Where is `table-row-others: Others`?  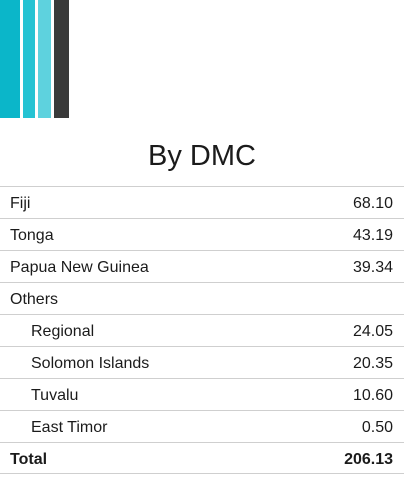 table-row-others: Others is located at coordinates (202, 298).